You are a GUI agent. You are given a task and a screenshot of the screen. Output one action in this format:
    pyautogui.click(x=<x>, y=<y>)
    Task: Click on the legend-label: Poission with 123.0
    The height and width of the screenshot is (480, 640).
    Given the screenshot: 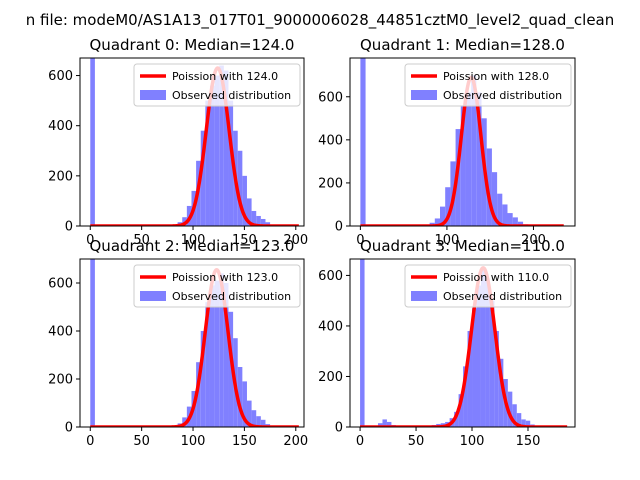 What is the action you would take?
    pyautogui.click(x=225, y=277)
    